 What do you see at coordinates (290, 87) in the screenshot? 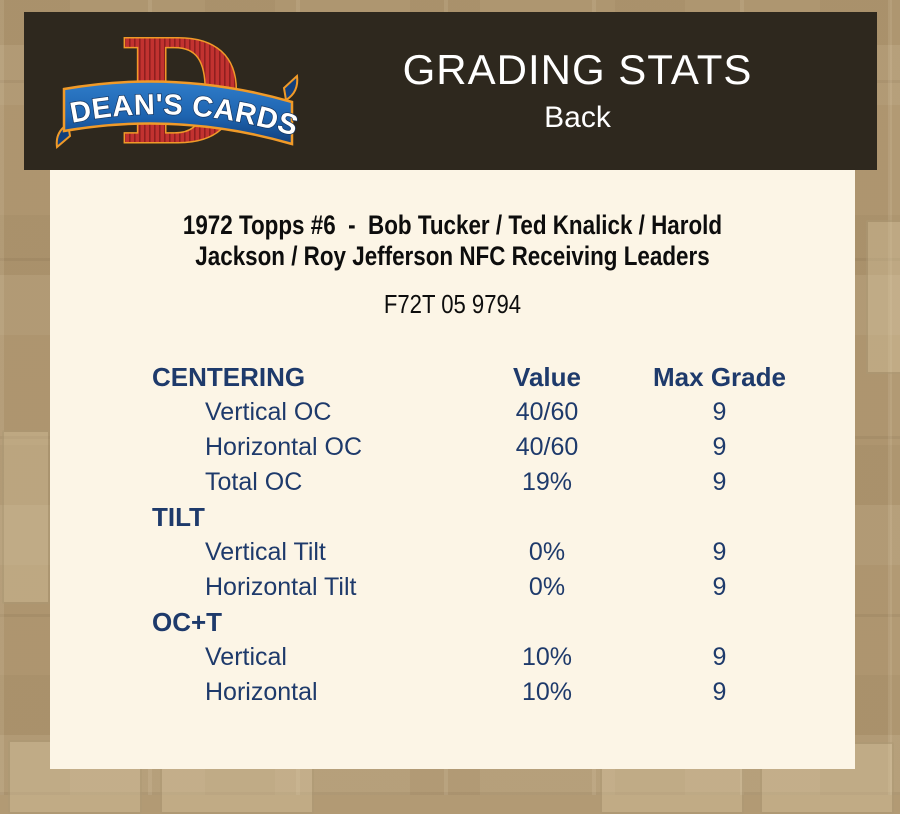
I see `ribbon-right-fold` at bounding box center [290, 87].